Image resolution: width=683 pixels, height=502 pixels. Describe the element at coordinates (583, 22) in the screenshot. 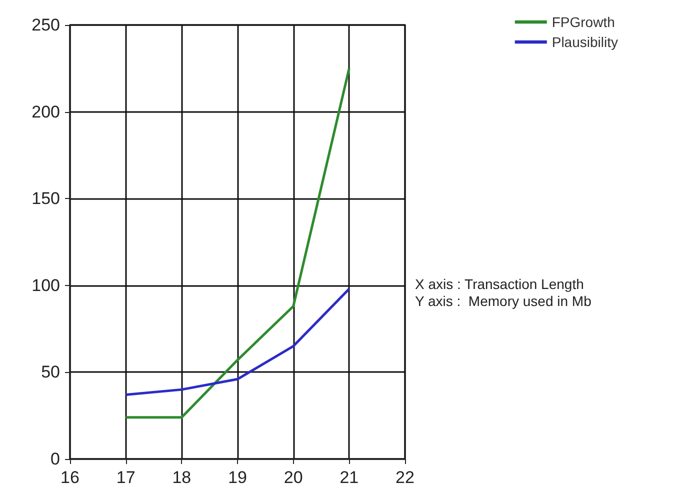

I see `legend-label: FPGrowth` at that location.